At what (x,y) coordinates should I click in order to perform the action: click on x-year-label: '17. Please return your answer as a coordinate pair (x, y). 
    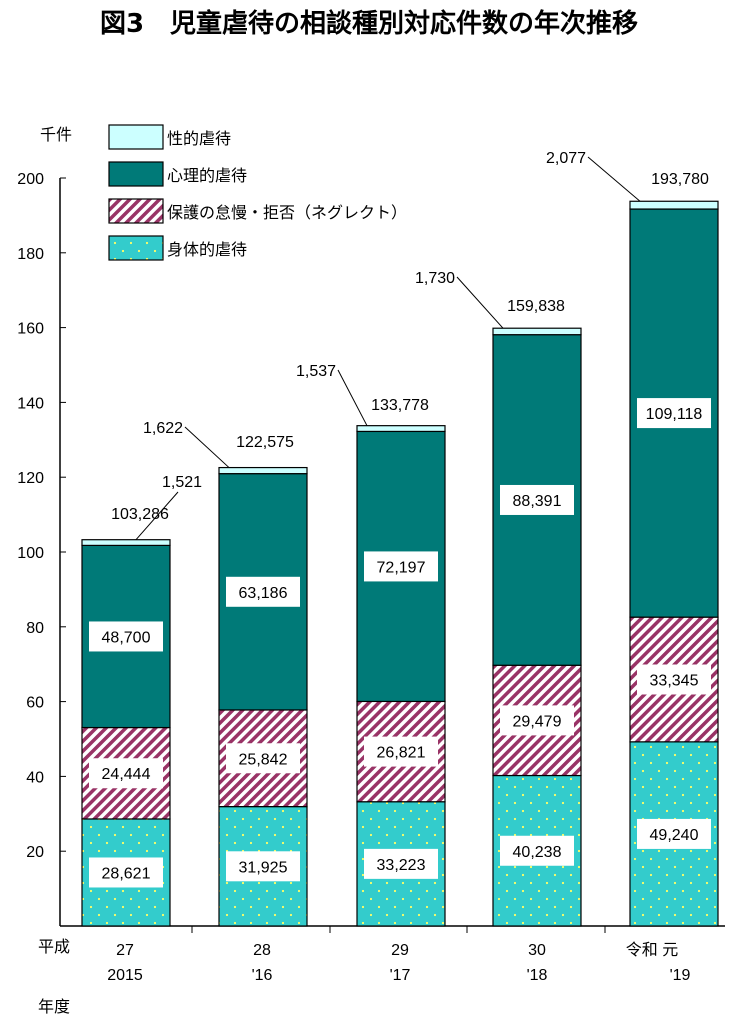
    Looking at the image, I should click on (400, 975).